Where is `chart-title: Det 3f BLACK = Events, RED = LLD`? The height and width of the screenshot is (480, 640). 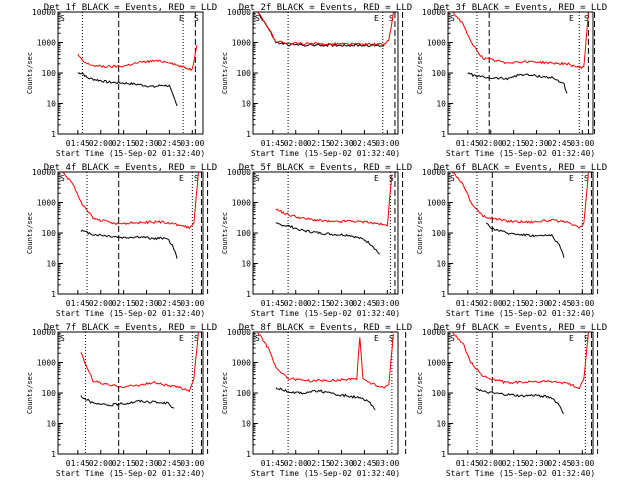 chart-title: Det 3f BLACK = Events, RED = LLD is located at coordinates (520, 8).